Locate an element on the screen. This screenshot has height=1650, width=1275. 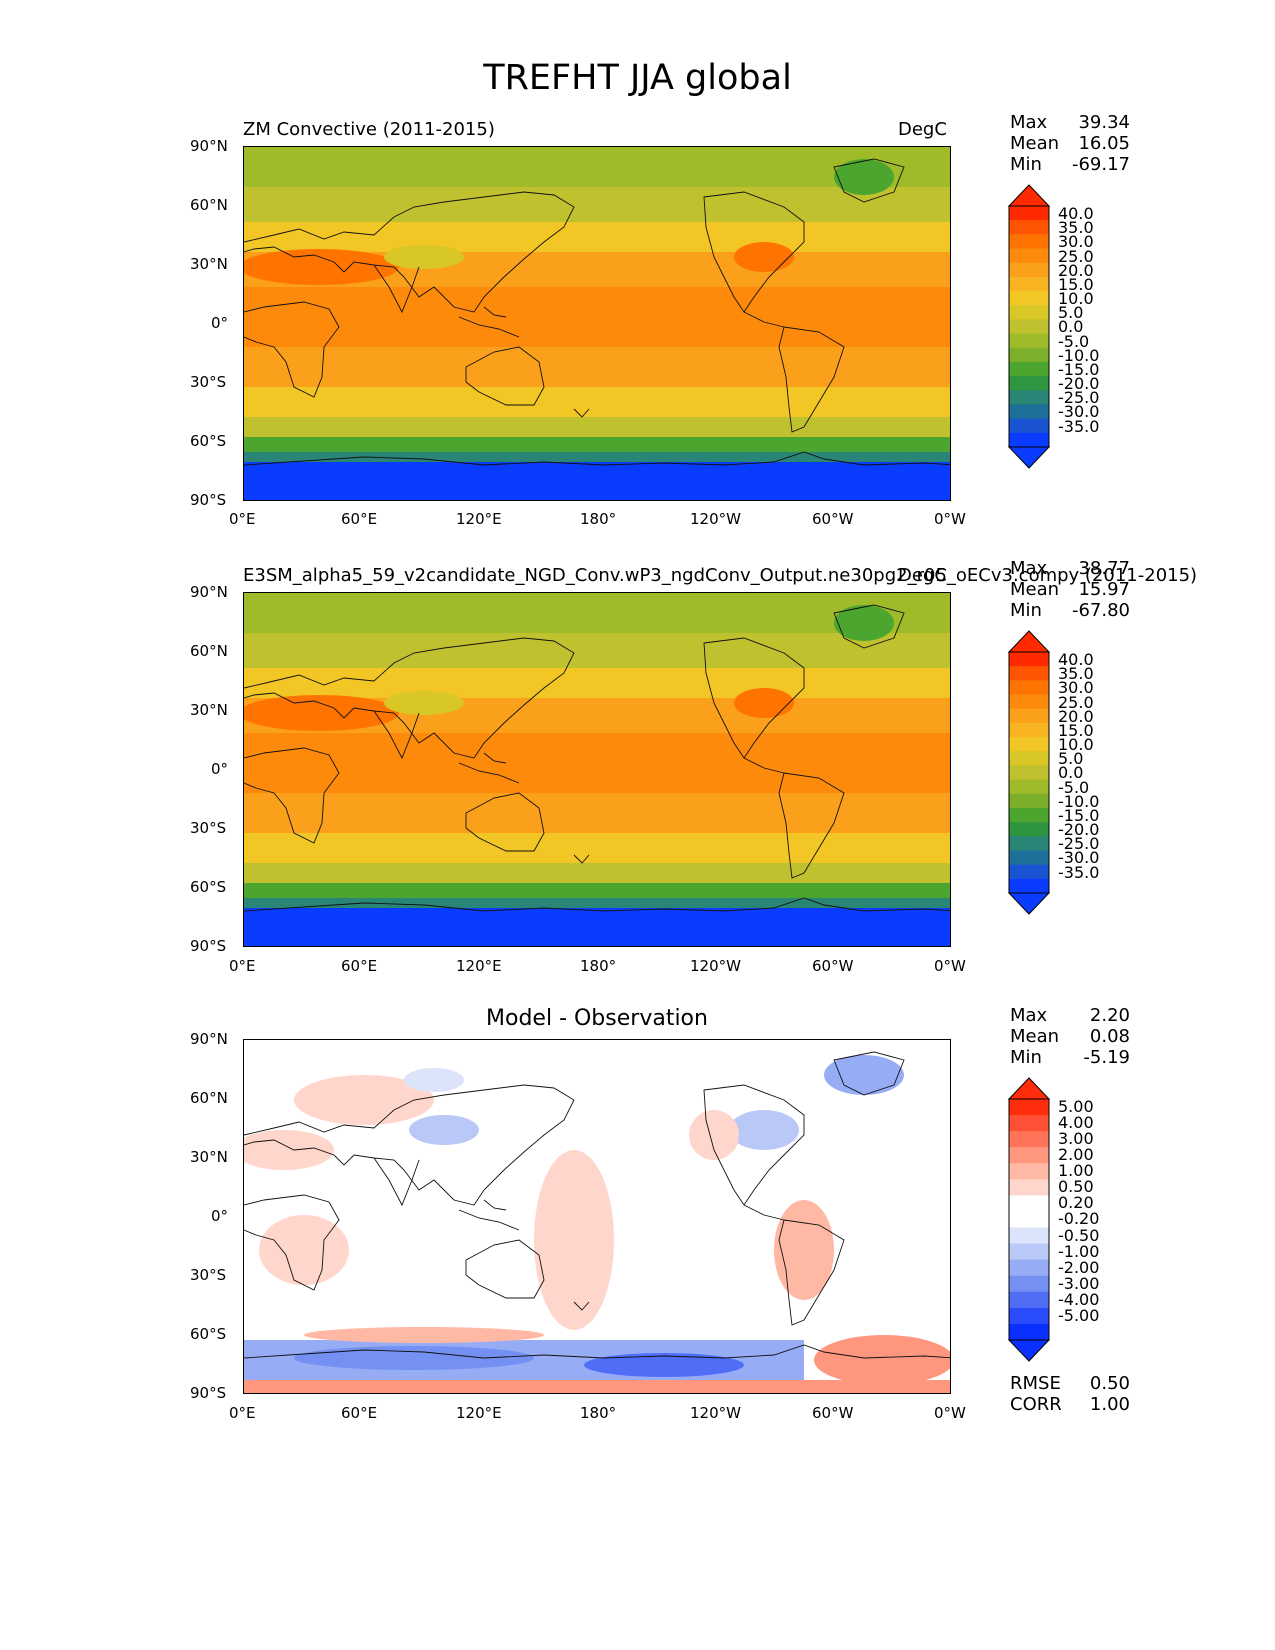
colorbar-tick-label: -35.0 is located at coordinates (1079, 872).